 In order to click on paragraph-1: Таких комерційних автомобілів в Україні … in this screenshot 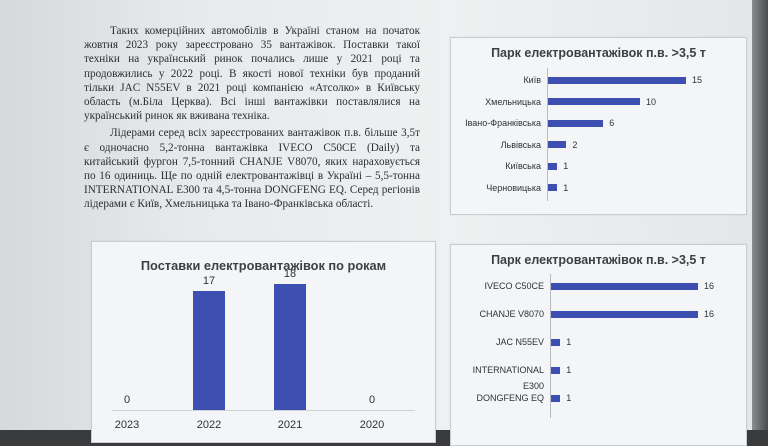, I will do `click(252, 74)`.